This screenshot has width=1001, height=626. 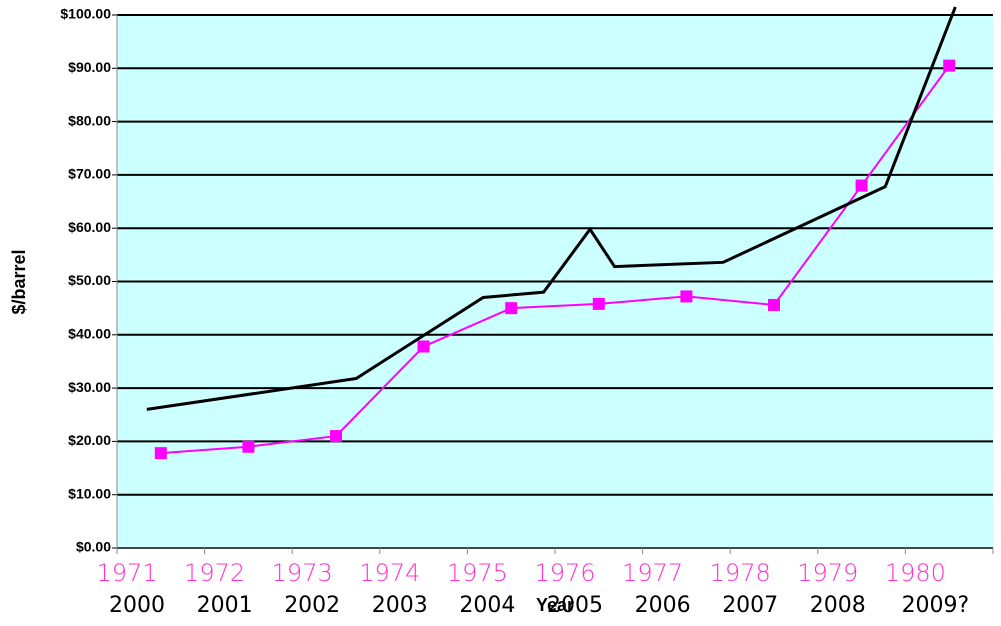 What do you see at coordinates (89, 440) in the screenshot?
I see `y-tick-label: $20.00` at bounding box center [89, 440].